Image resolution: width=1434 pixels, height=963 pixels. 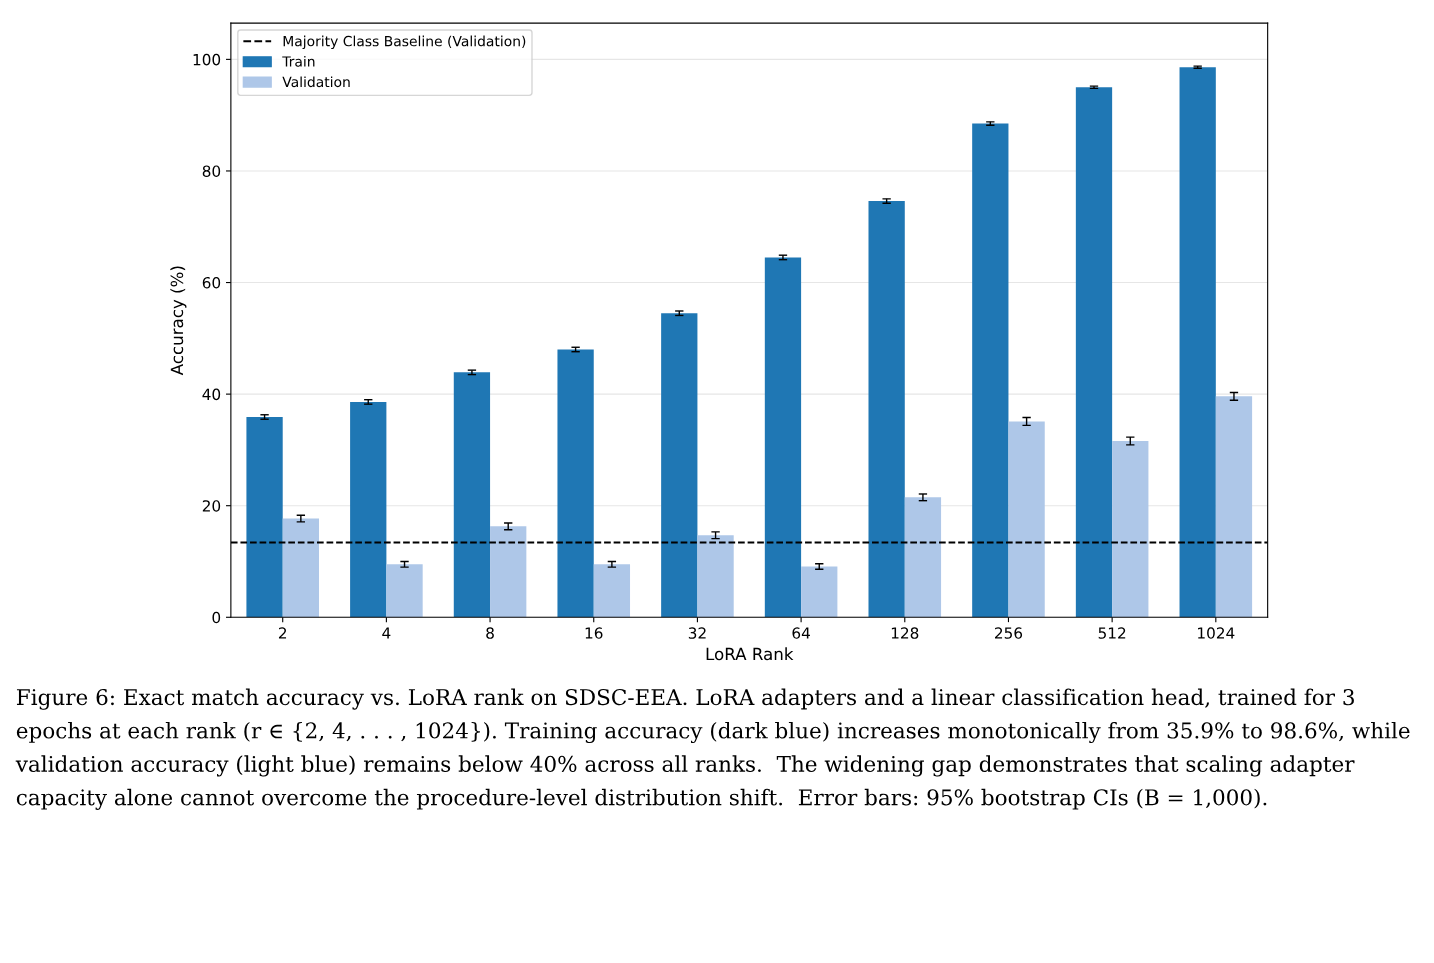 What do you see at coordinates (211, 394) in the screenshot?
I see `y-tick-label: 40` at bounding box center [211, 394].